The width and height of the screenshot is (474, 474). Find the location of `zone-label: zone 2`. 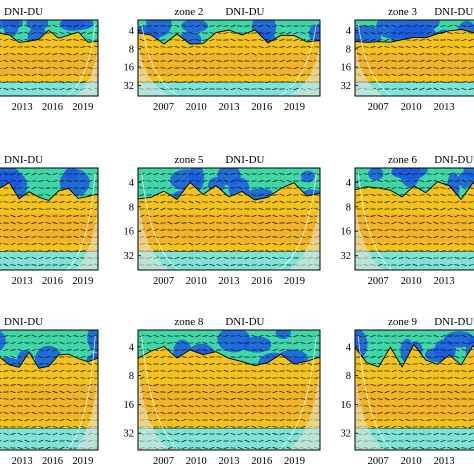

zone-label: zone 2 is located at coordinates (188, 12).